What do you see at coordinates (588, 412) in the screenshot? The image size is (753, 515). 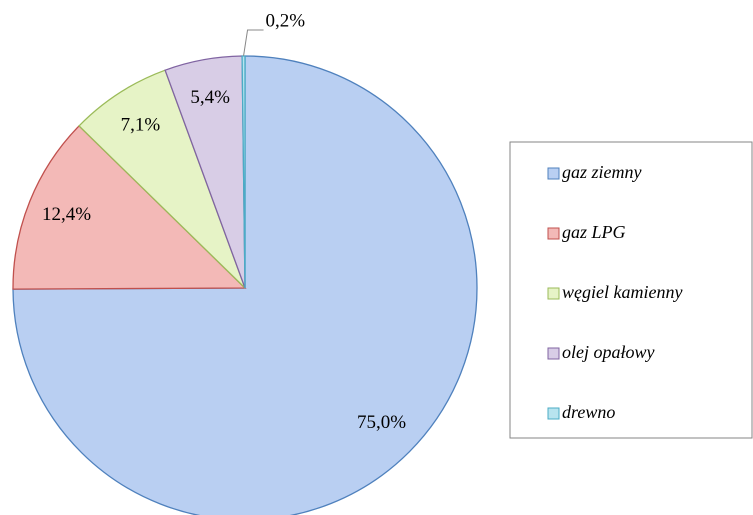 I see `legend-label: drewno` at bounding box center [588, 412].